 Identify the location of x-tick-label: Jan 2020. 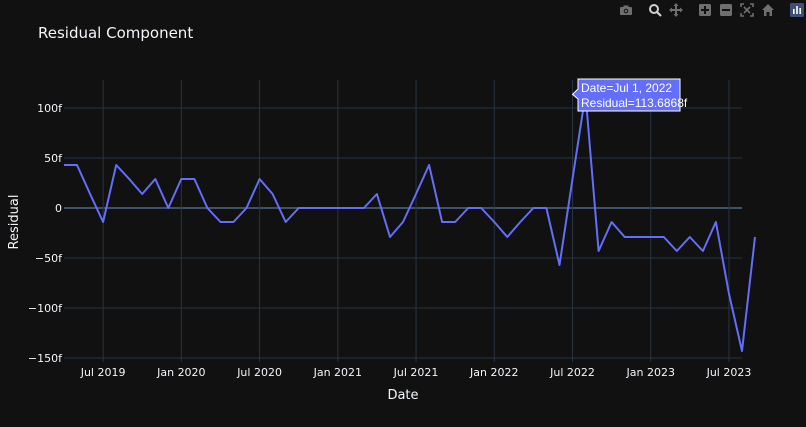
(180, 372).